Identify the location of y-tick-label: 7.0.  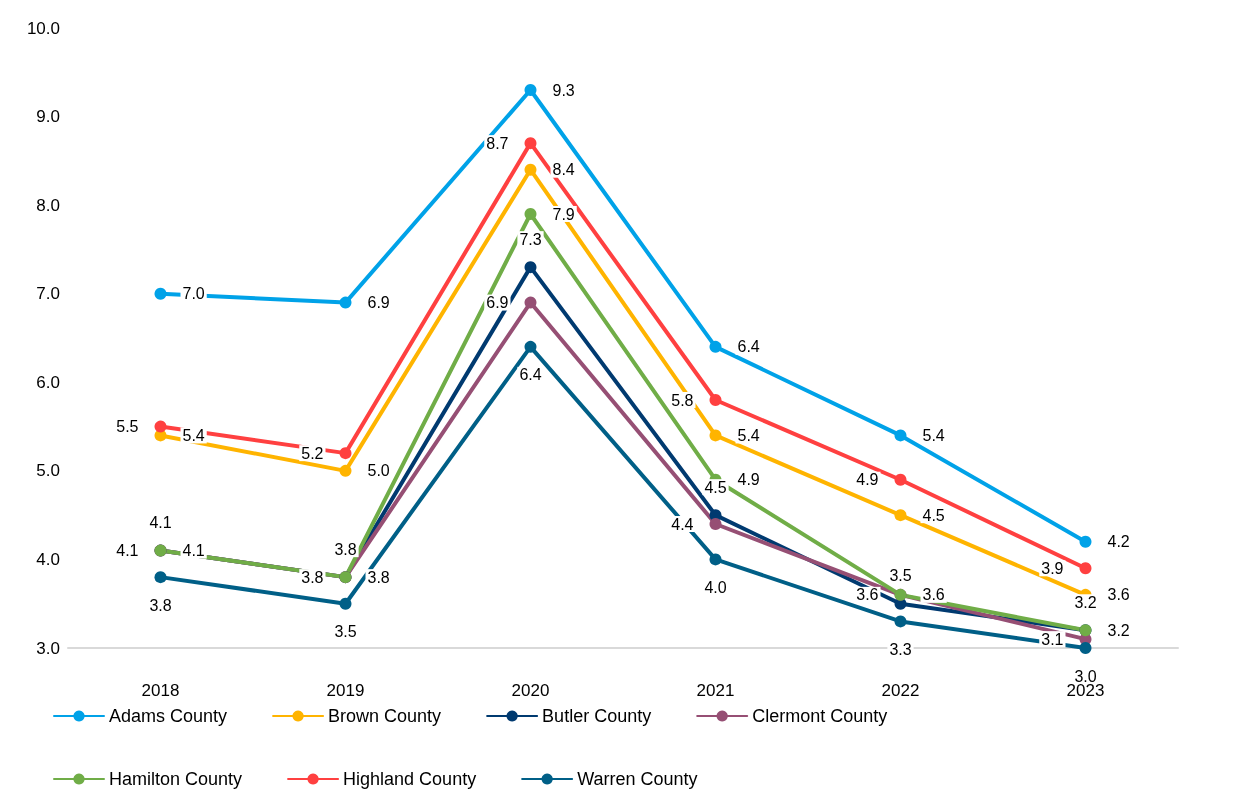
(48, 294).